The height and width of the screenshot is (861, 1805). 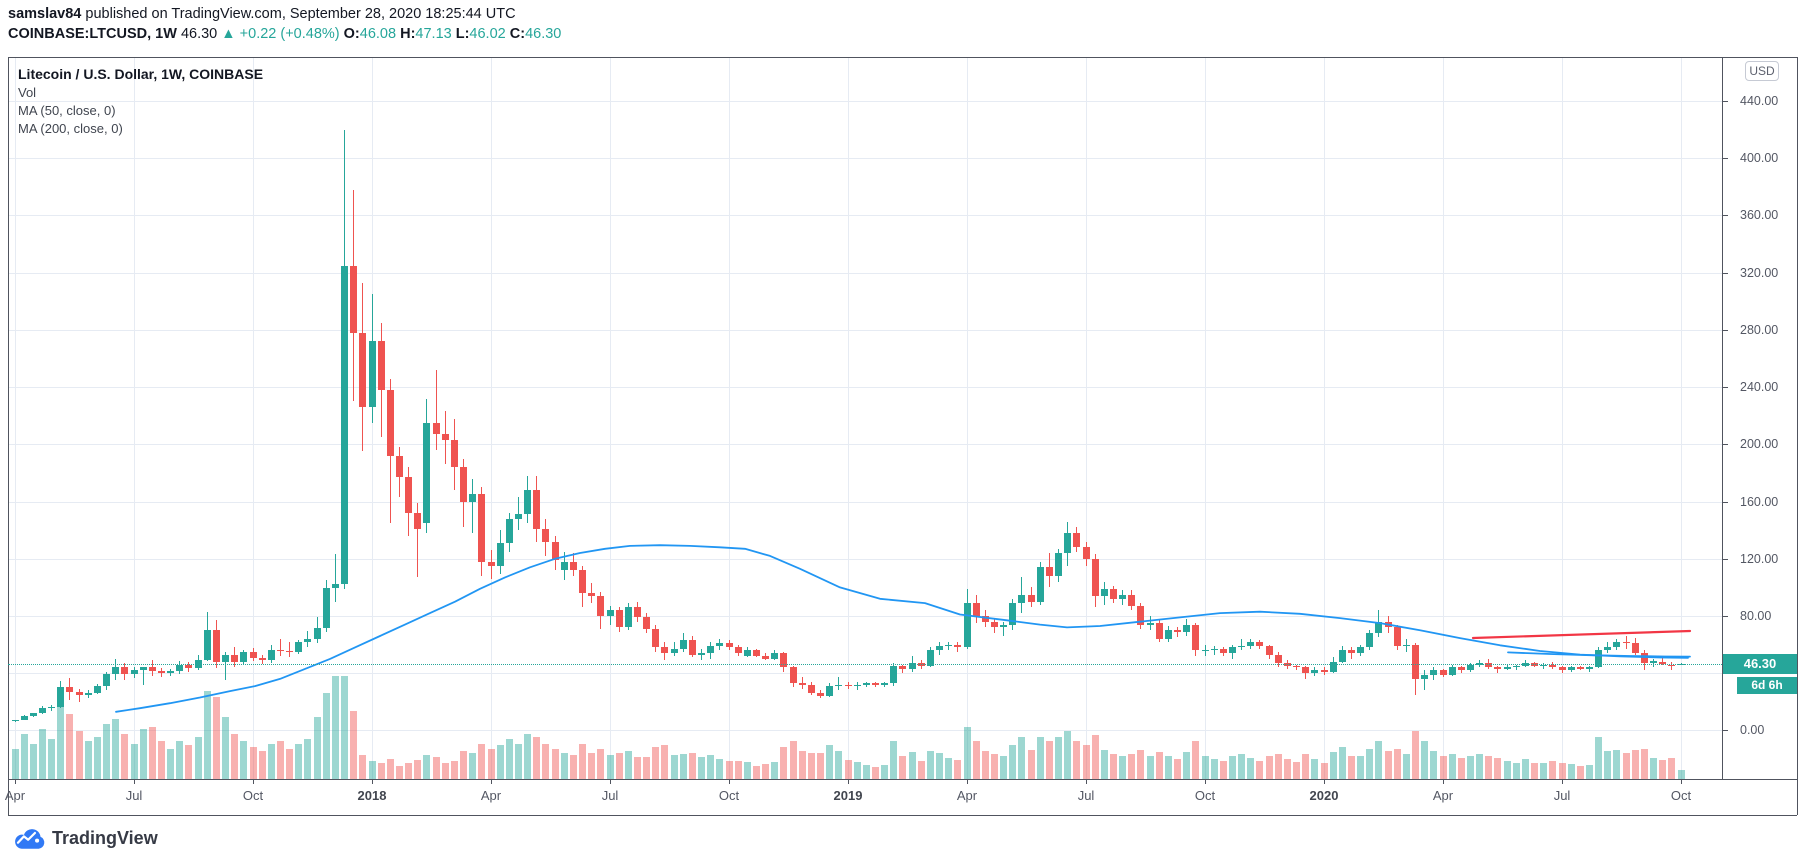 I want to click on open-value: 46.08, so click(x=378, y=34).